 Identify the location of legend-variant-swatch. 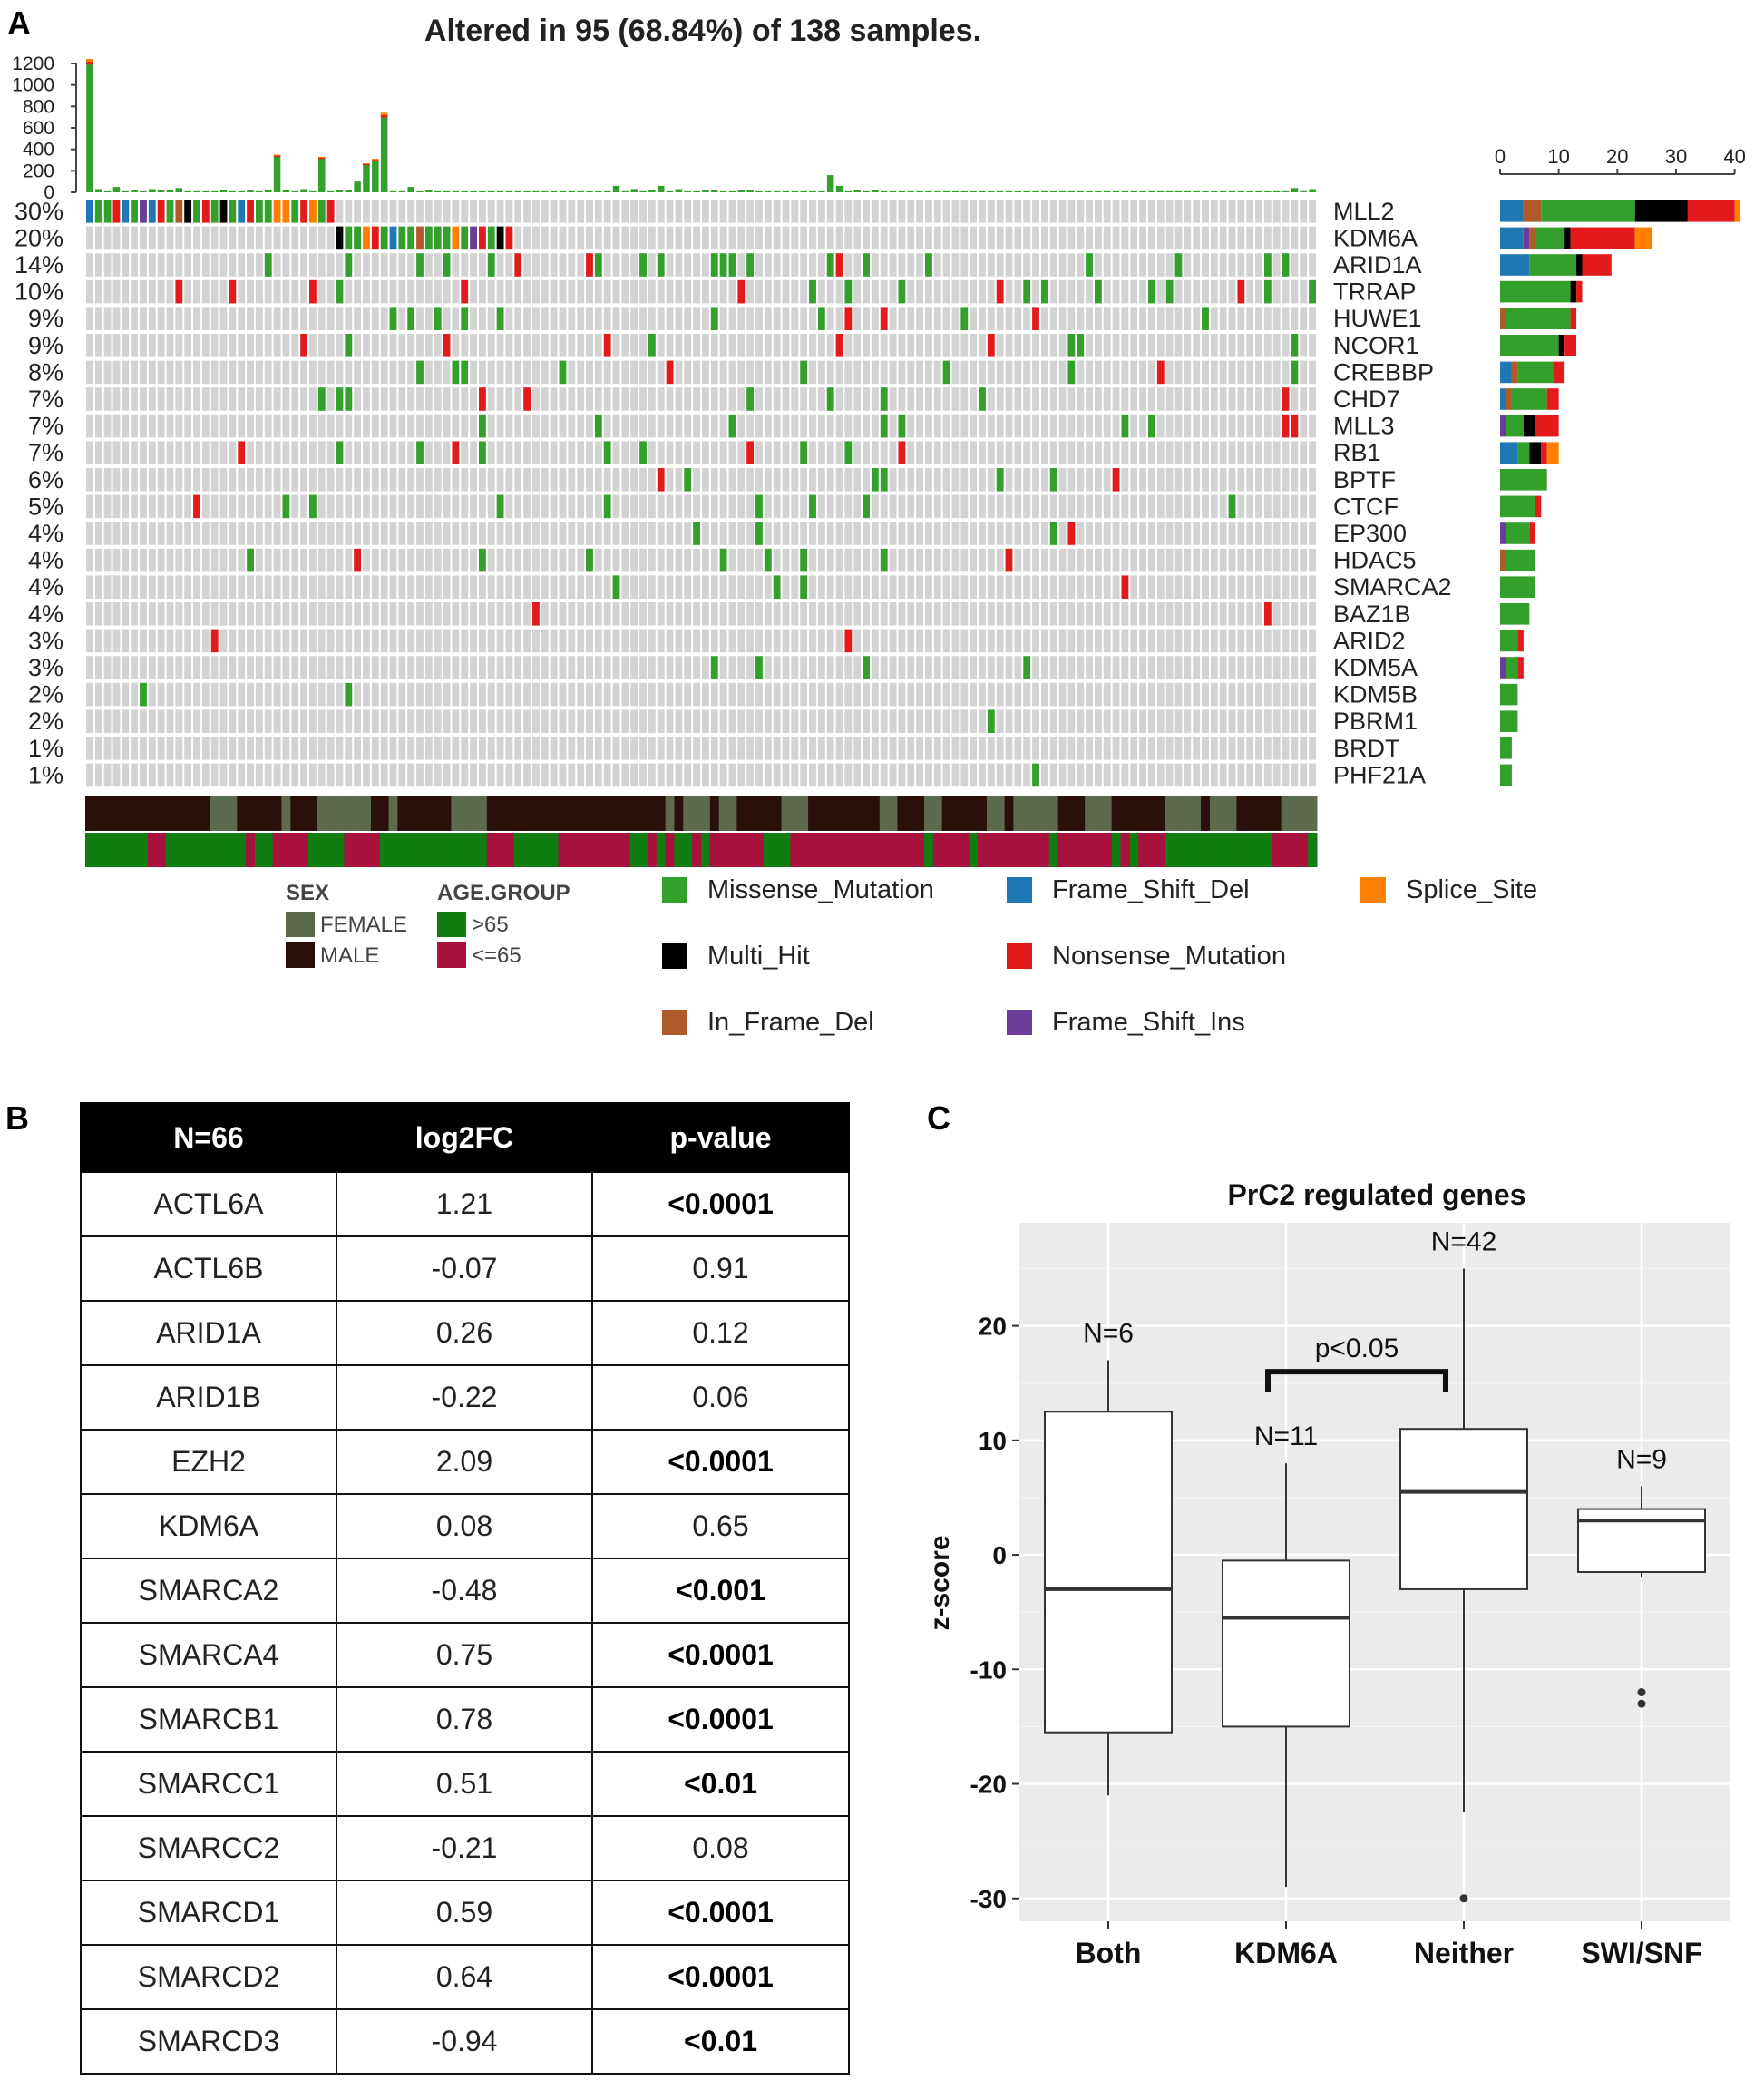
(1019, 956).